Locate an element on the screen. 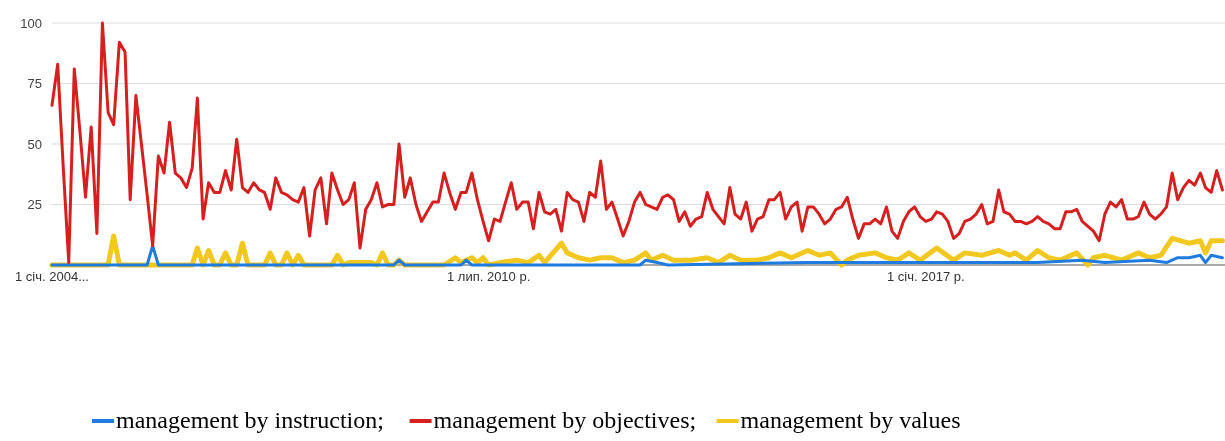 The height and width of the screenshot is (441, 1225). x-tick-label: 1 січ. 2017 р. is located at coordinates (926, 276).